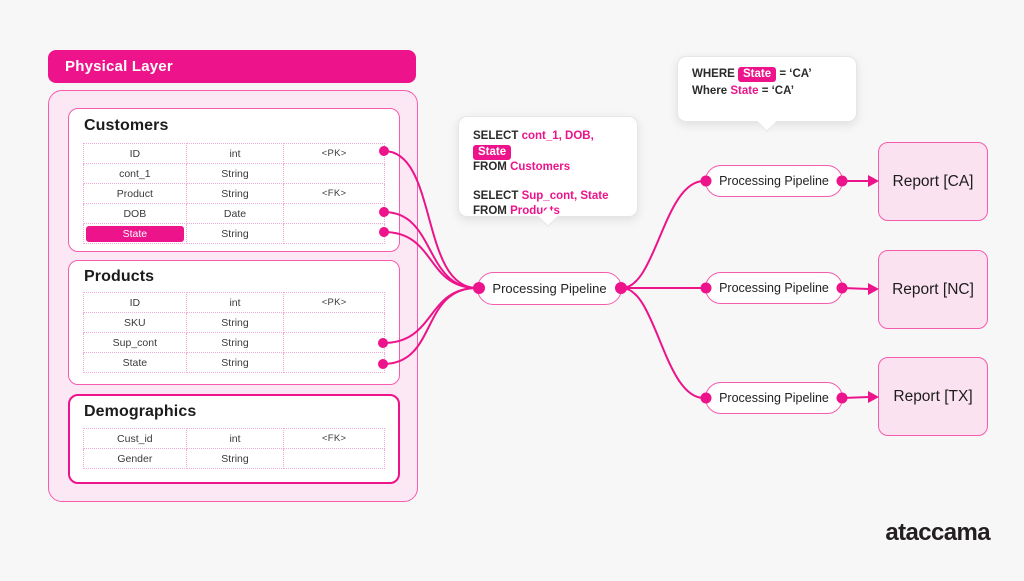 This screenshot has height=581, width=1024. Describe the element at coordinates (744, 91) in the screenshot. I see `sql-column-name: State` at that location.